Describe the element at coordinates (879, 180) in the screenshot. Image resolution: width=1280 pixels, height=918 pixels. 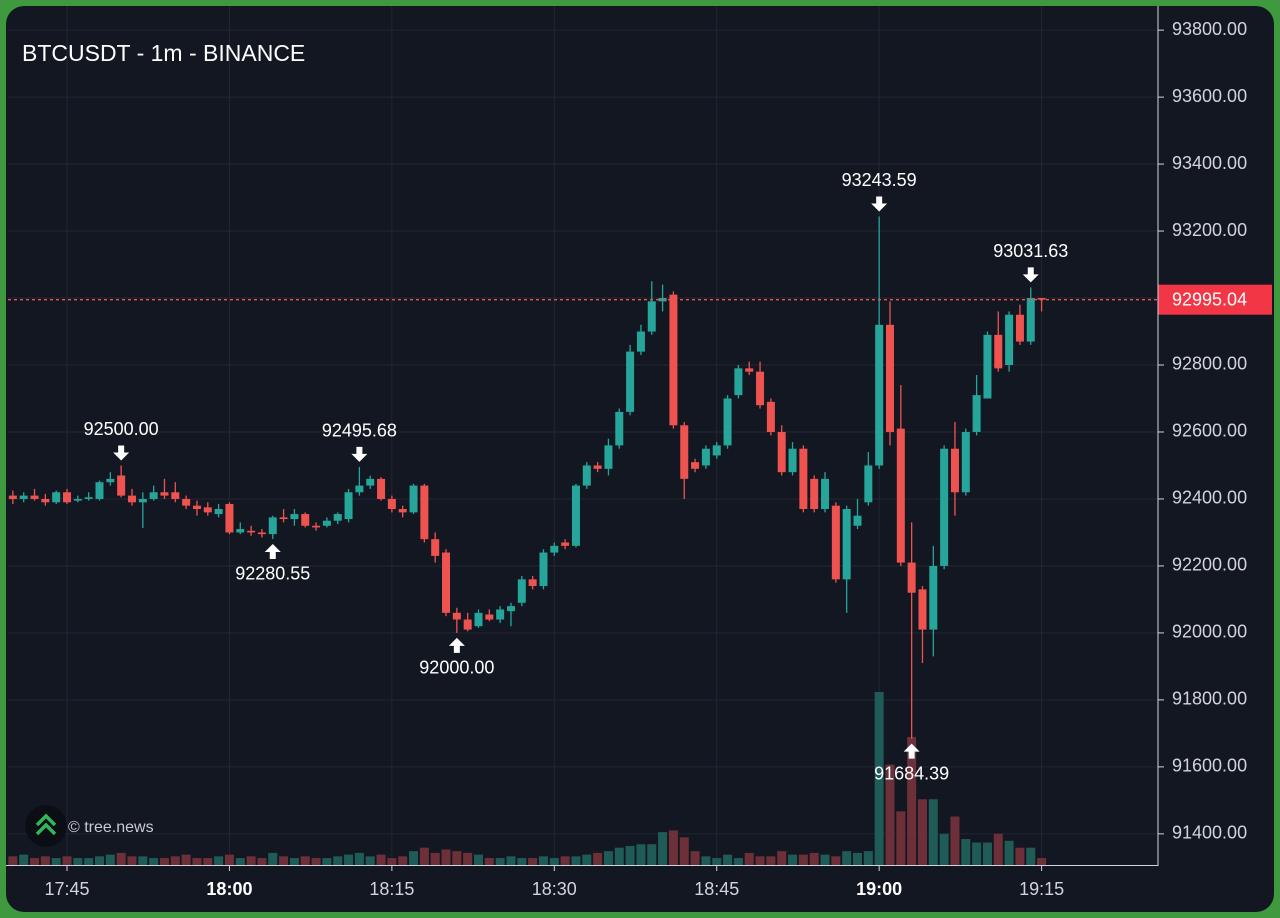
I see `annotation-label: 93243.59` at that location.